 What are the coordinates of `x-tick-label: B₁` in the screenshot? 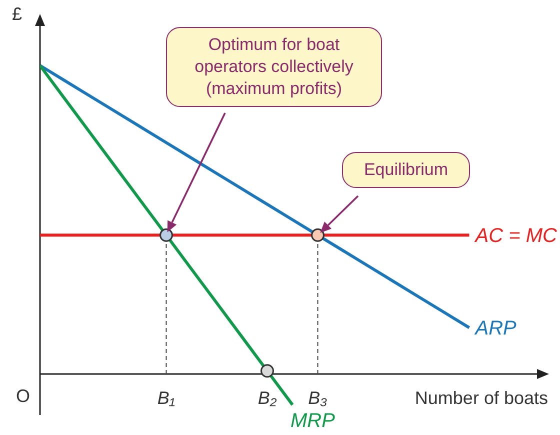 It's located at (166, 398).